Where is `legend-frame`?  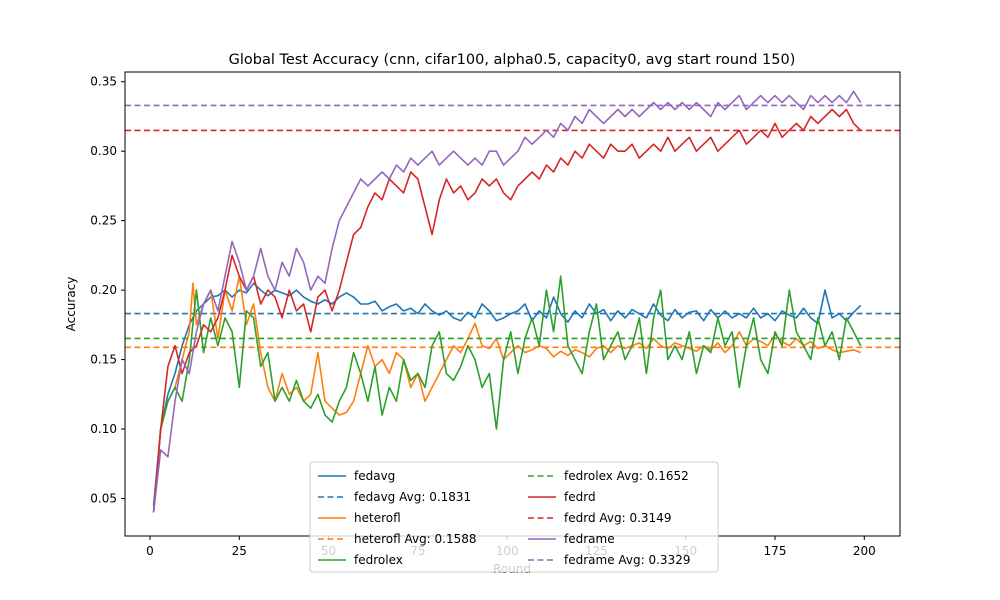
legend-frame is located at coordinates (514, 517).